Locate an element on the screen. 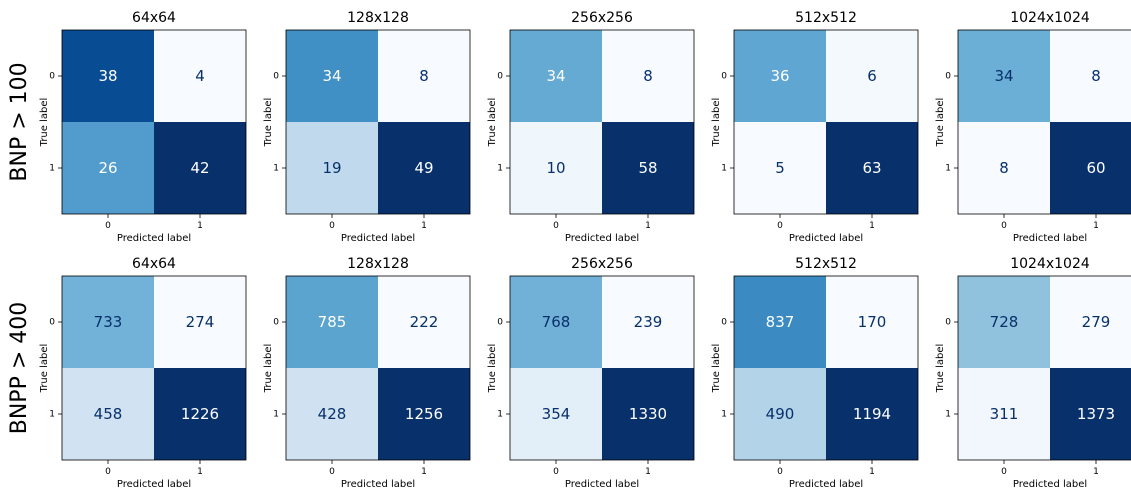 Image resolution: width=1131 pixels, height=490 pixels. panel-title: 128x128 is located at coordinates (378, 264).